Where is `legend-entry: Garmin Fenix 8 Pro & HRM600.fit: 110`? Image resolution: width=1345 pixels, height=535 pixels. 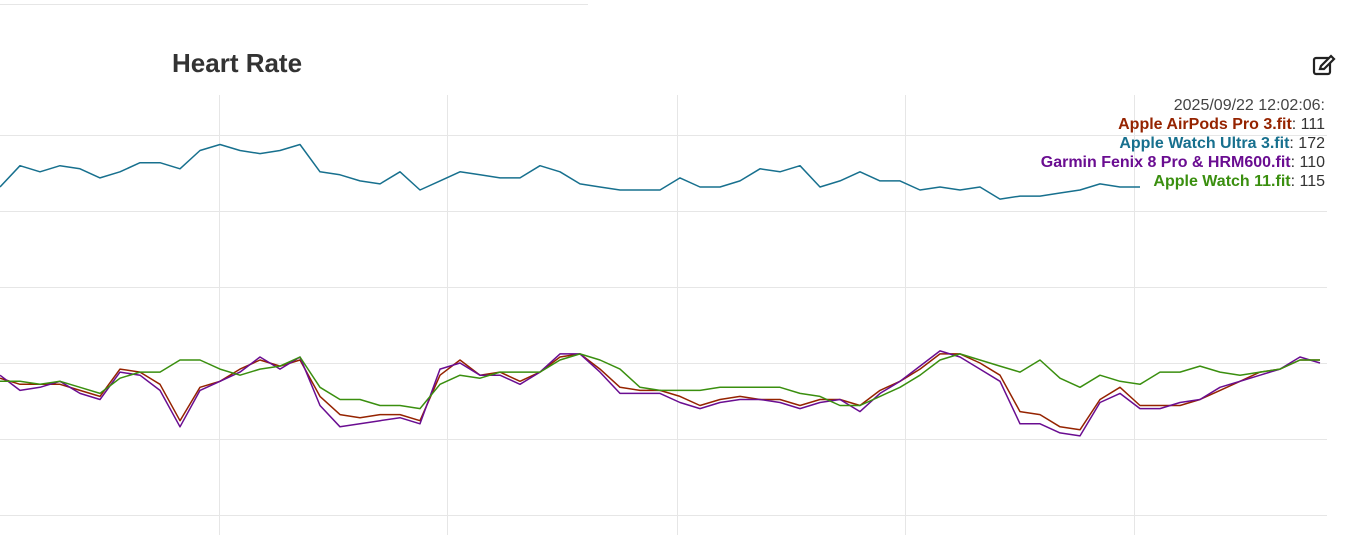
legend-entry: Garmin Fenix 8 Pro & HRM600.fit: 110 is located at coordinates (1183, 162).